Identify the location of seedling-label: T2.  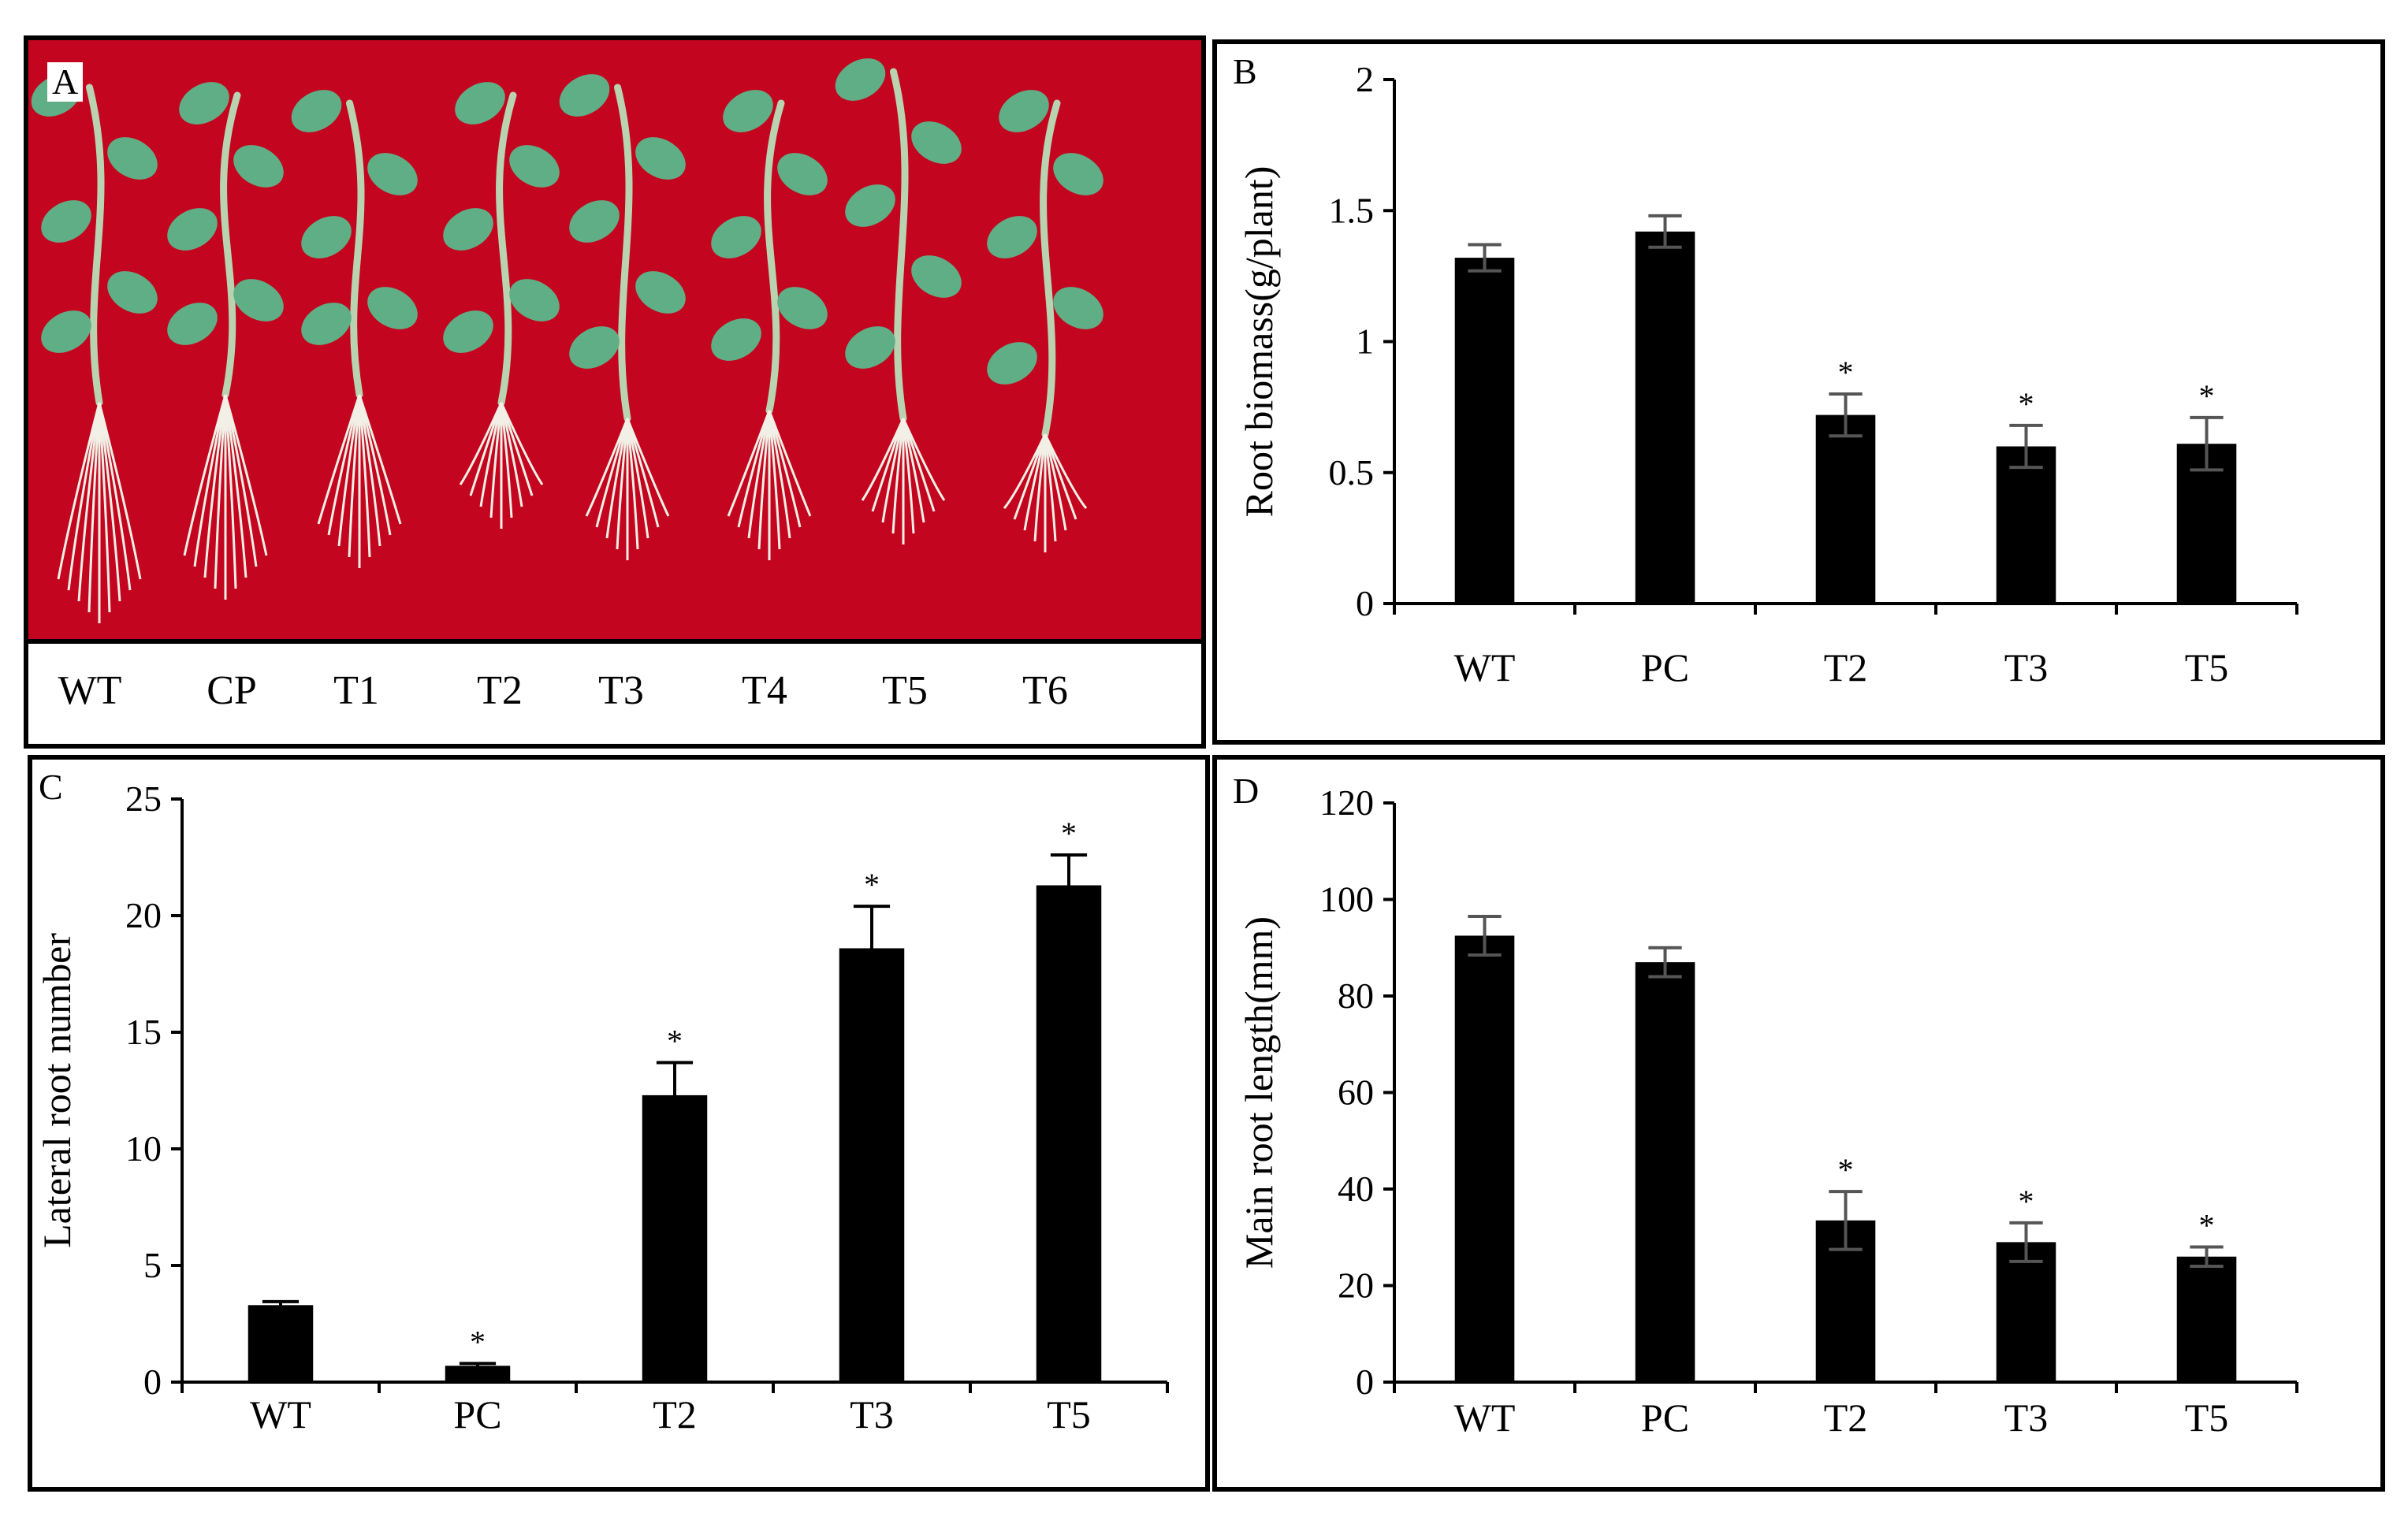
(500, 690).